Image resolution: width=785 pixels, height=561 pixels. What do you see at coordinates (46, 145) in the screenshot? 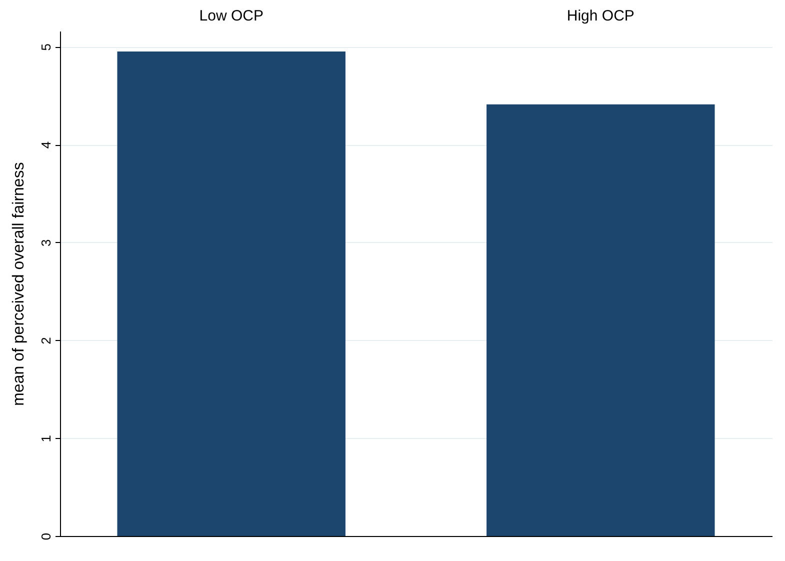
I see `y-tick-label: 4` at bounding box center [46, 145].